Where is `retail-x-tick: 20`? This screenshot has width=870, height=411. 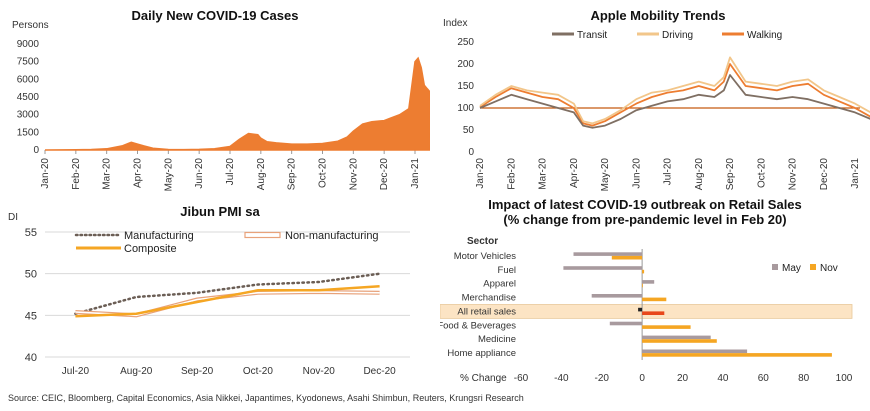 retail-x-tick: 20 is located at coordinates (683, 378).